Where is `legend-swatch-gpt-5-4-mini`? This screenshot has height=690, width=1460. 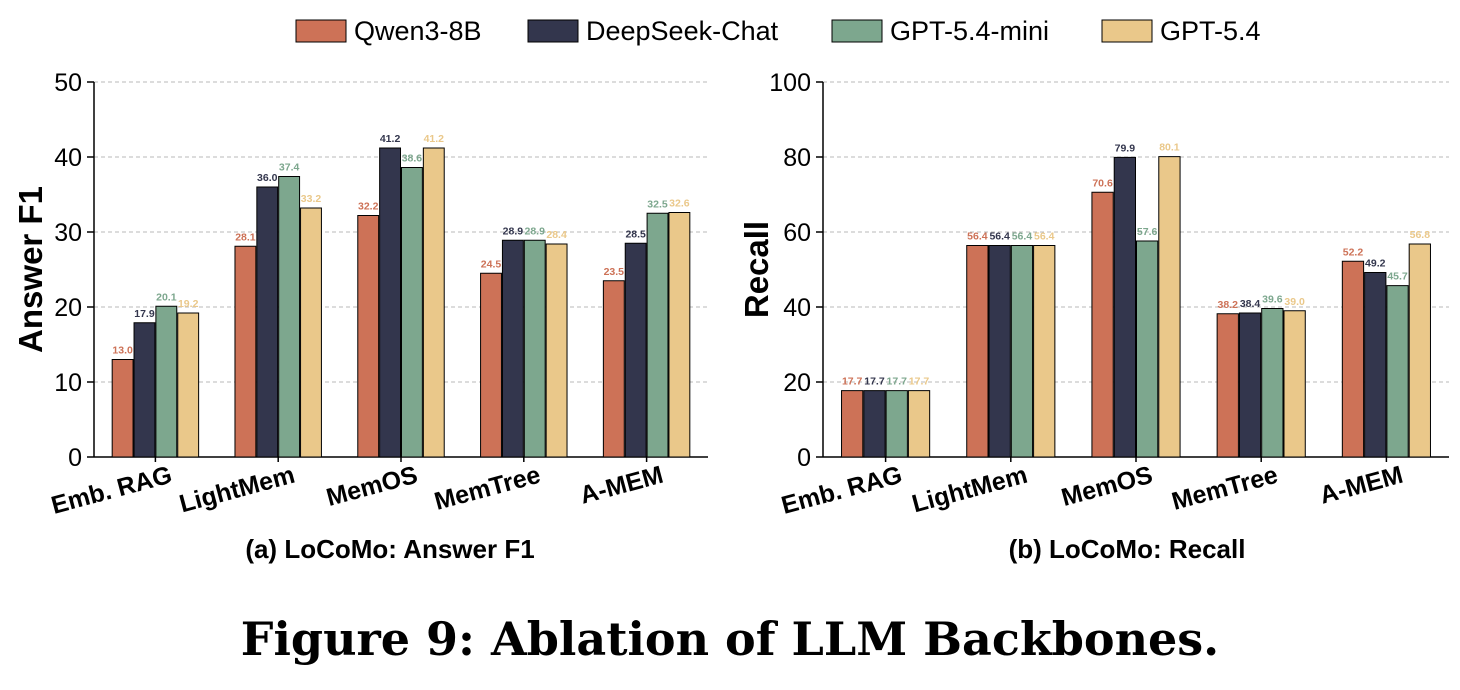 legend-swatch-gpt-5-4-mini is located at coordinates (857, 31).